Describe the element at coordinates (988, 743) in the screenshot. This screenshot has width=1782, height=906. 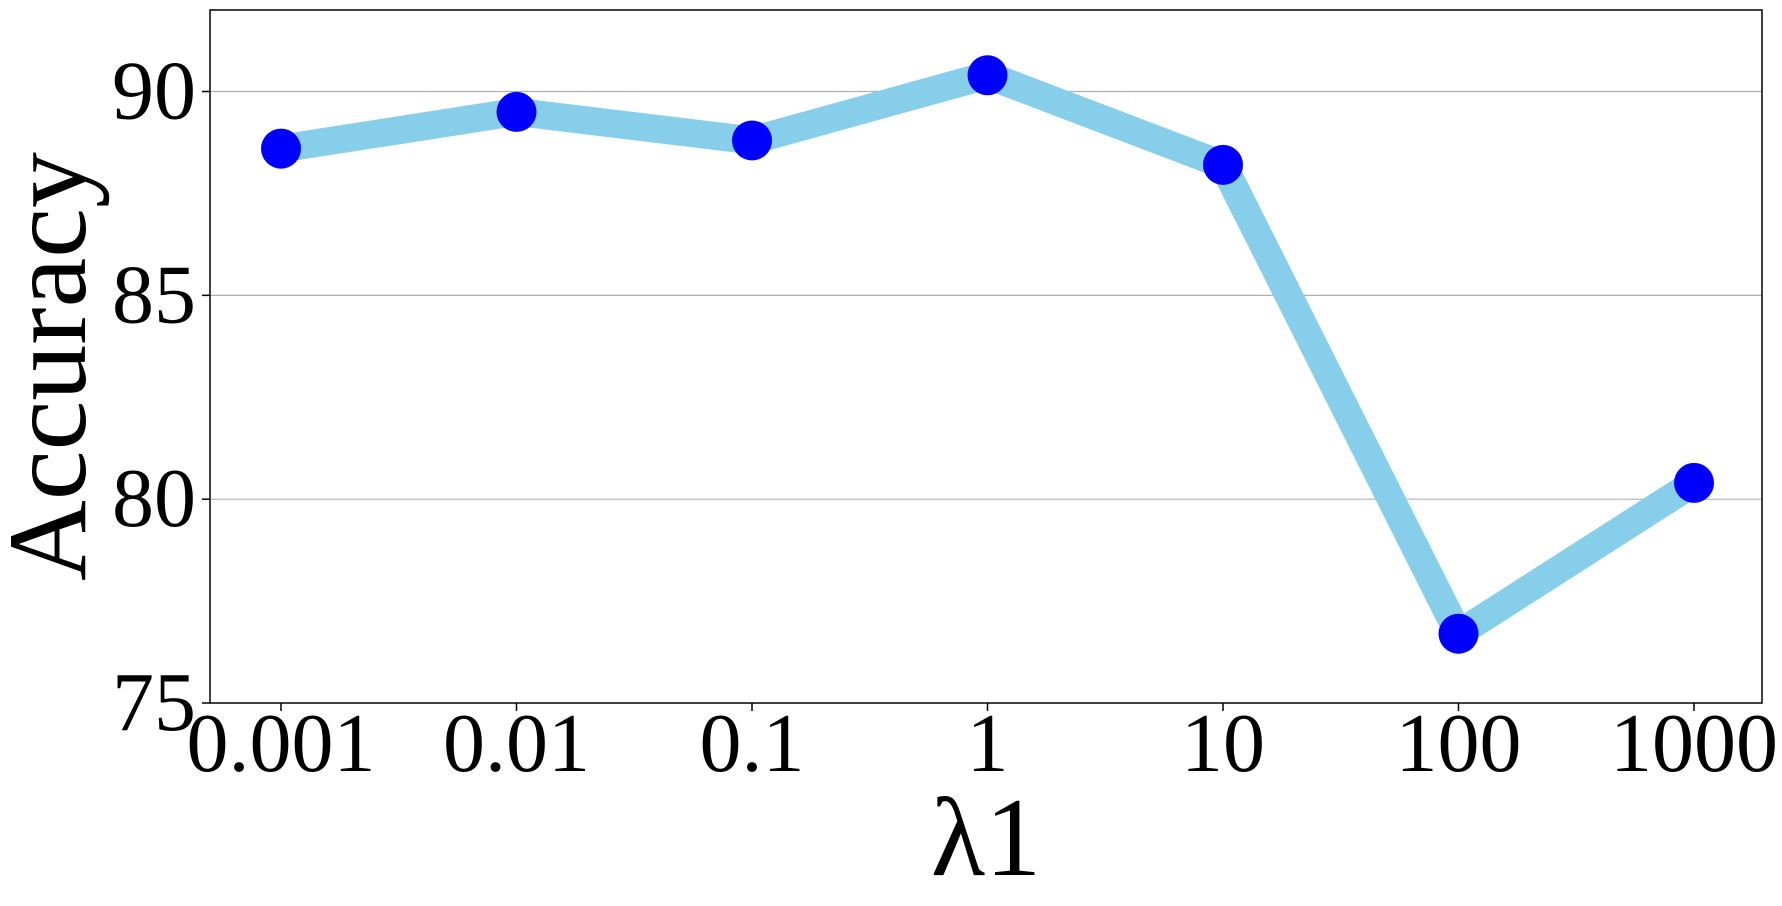
I see `x-tick-label: 1` at that location.